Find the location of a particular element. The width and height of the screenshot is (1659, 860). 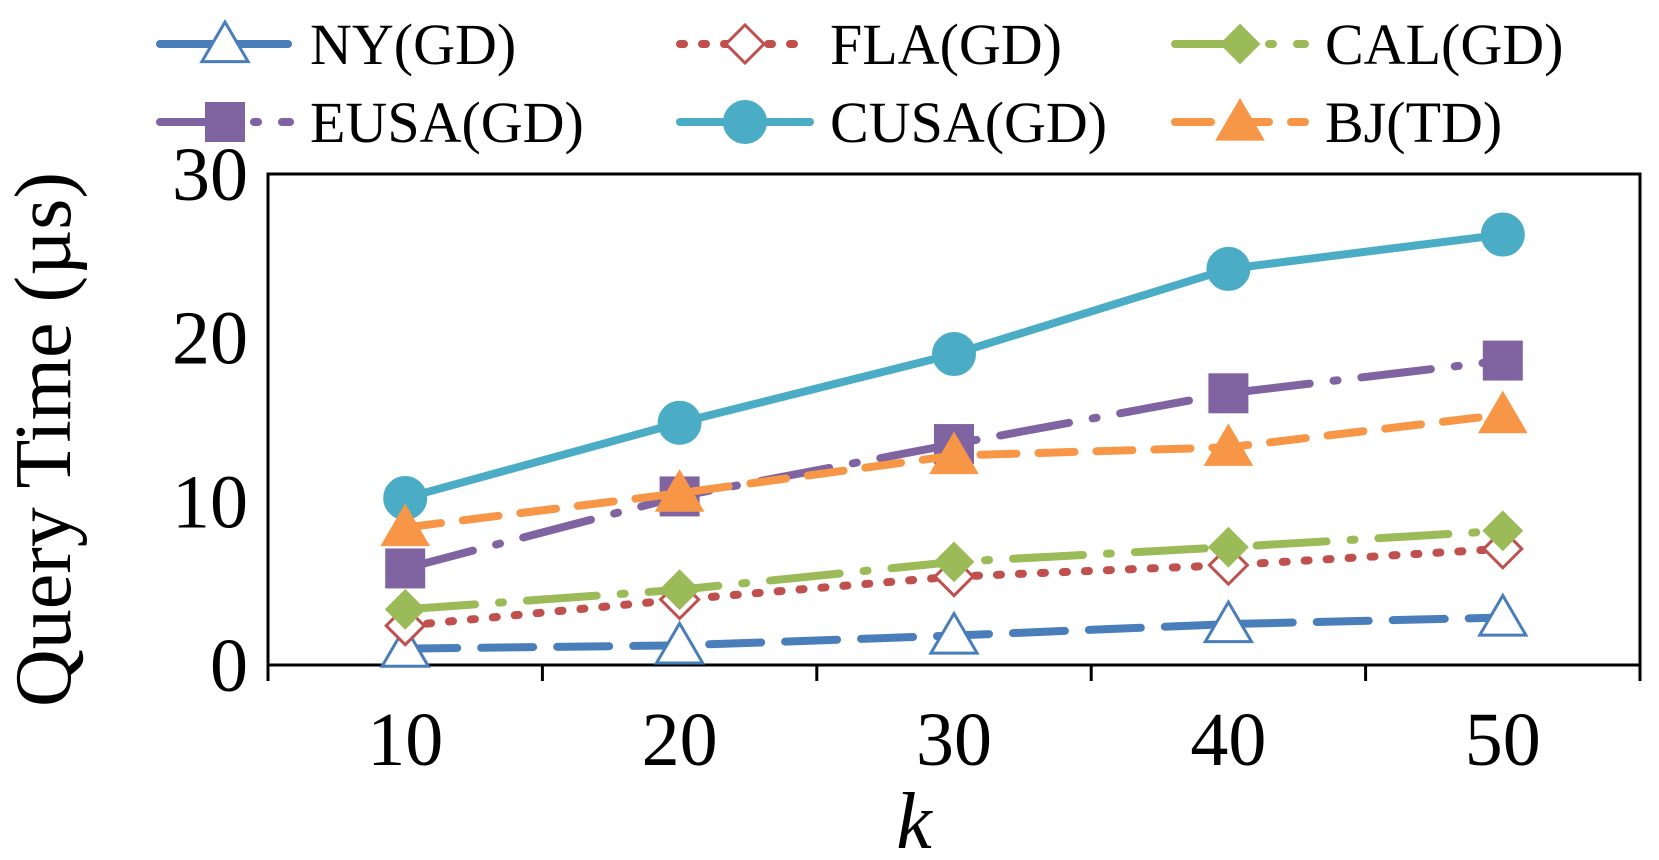

series-ny-gd is located at coordinates (954, 630).